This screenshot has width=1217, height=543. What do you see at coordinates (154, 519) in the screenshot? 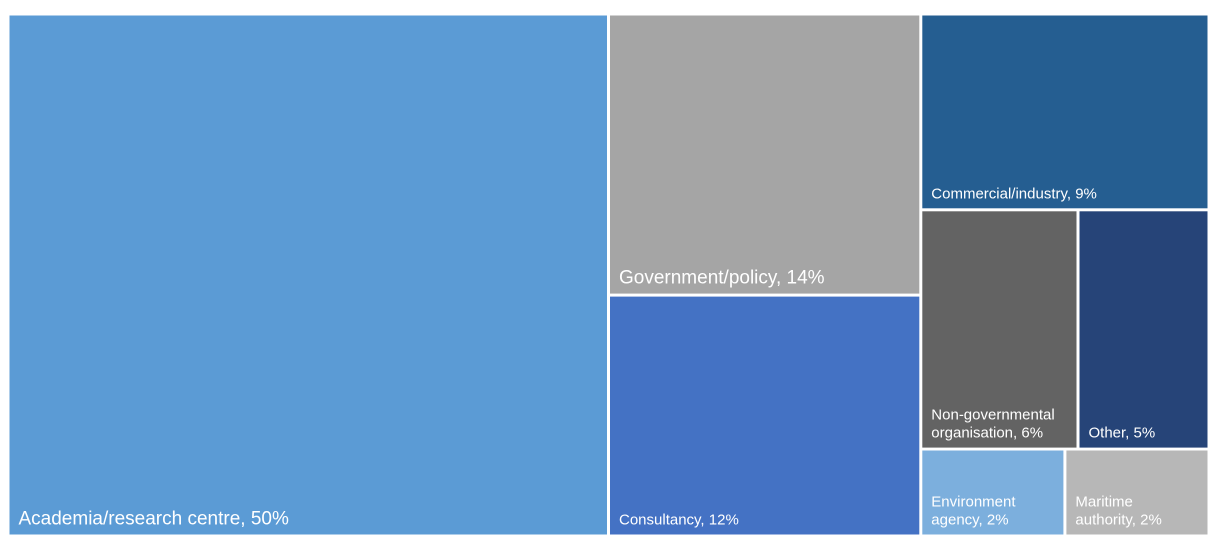
I see `tile-label-academia-research-centre: Academia/research centre, 50%` at bounding box center [154, 519].